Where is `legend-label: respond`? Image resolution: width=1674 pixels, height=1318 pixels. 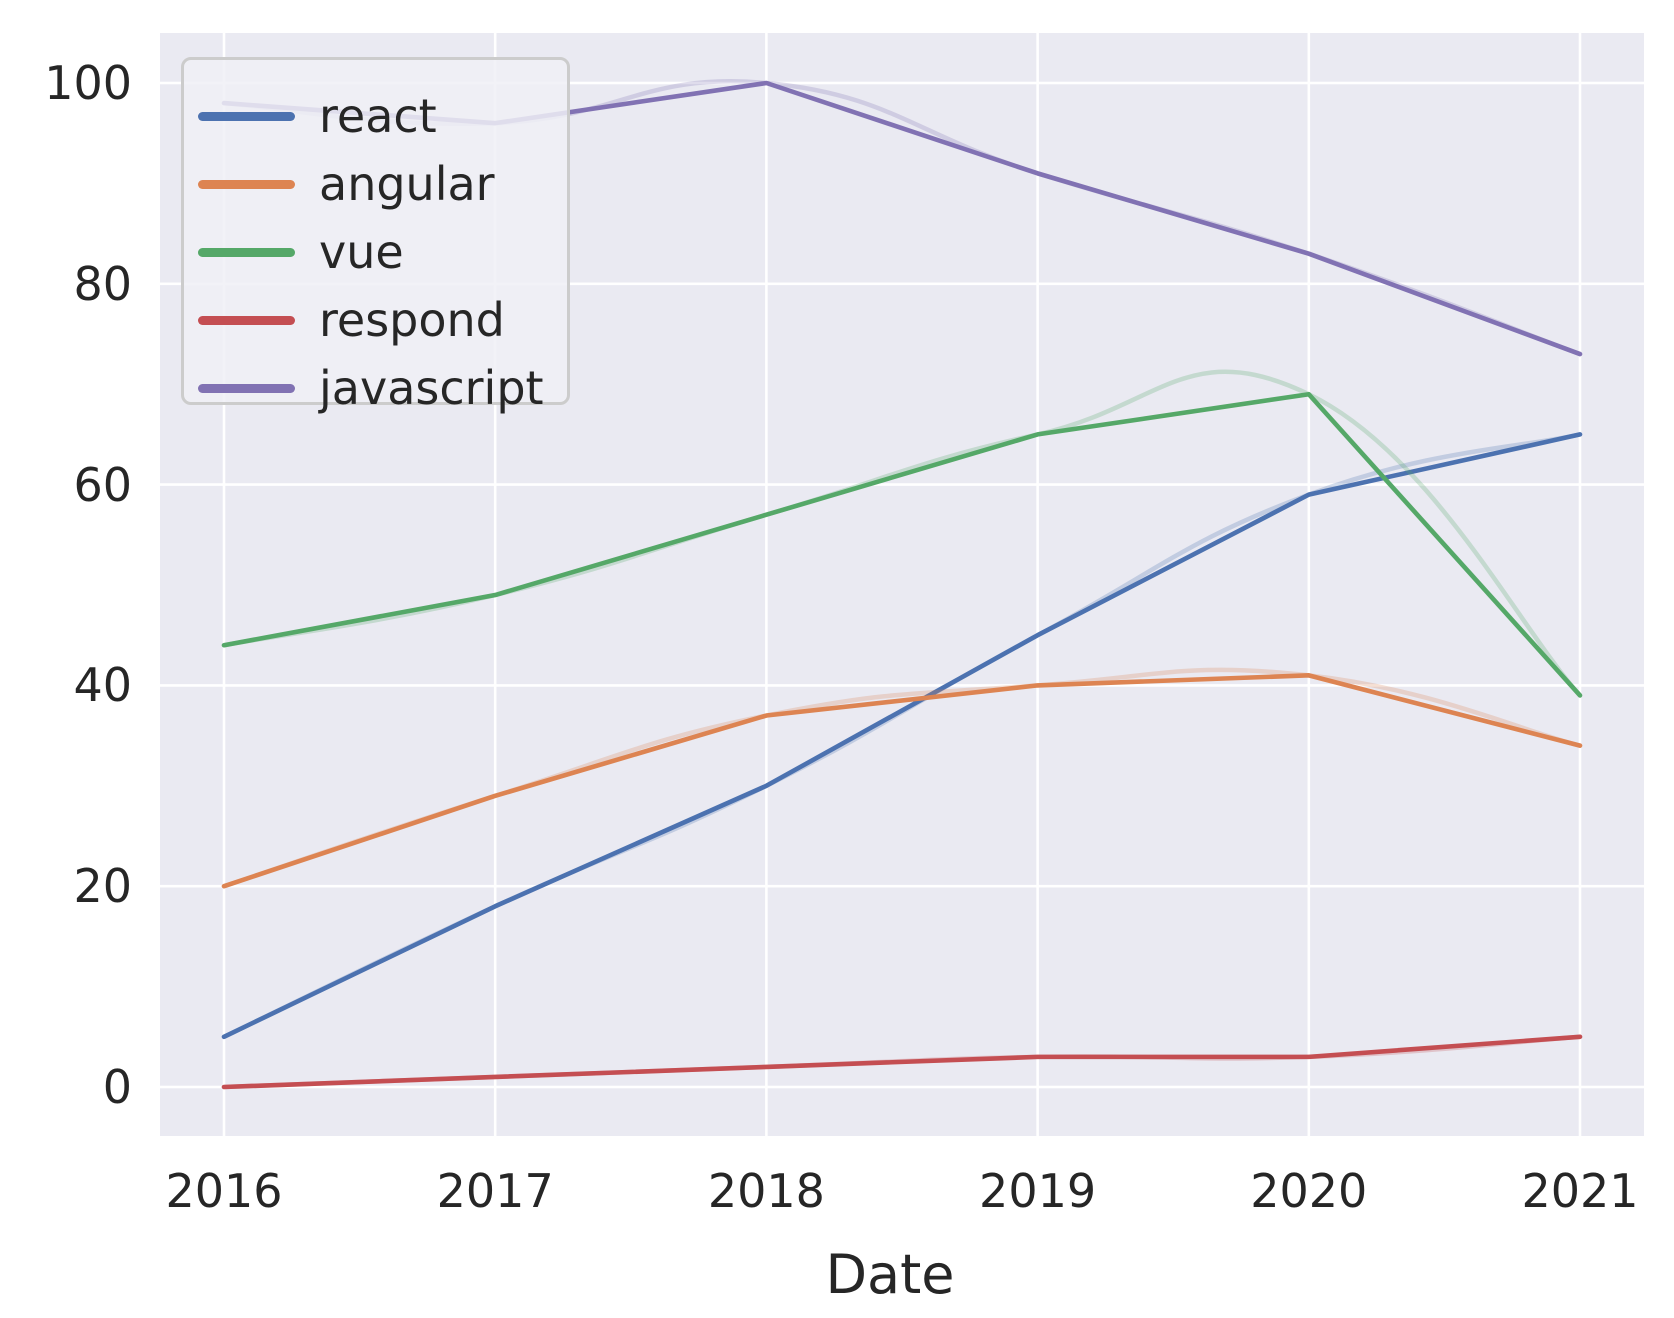 legend-label: respond is located at coordinates (412, 320).